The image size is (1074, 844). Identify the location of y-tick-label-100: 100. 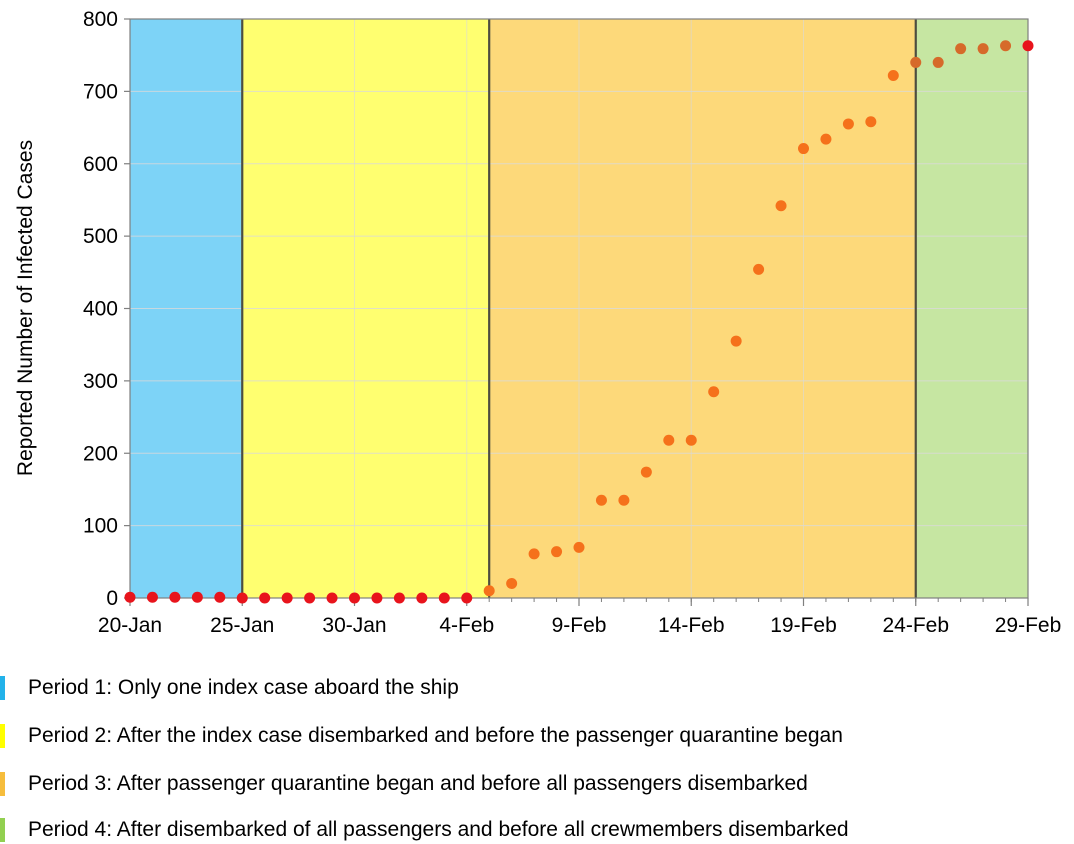
(100, 526).